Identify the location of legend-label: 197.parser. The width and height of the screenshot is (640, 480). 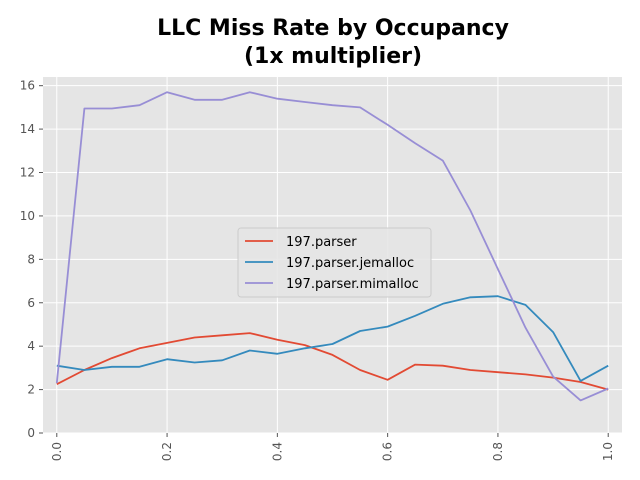
(321, 242).